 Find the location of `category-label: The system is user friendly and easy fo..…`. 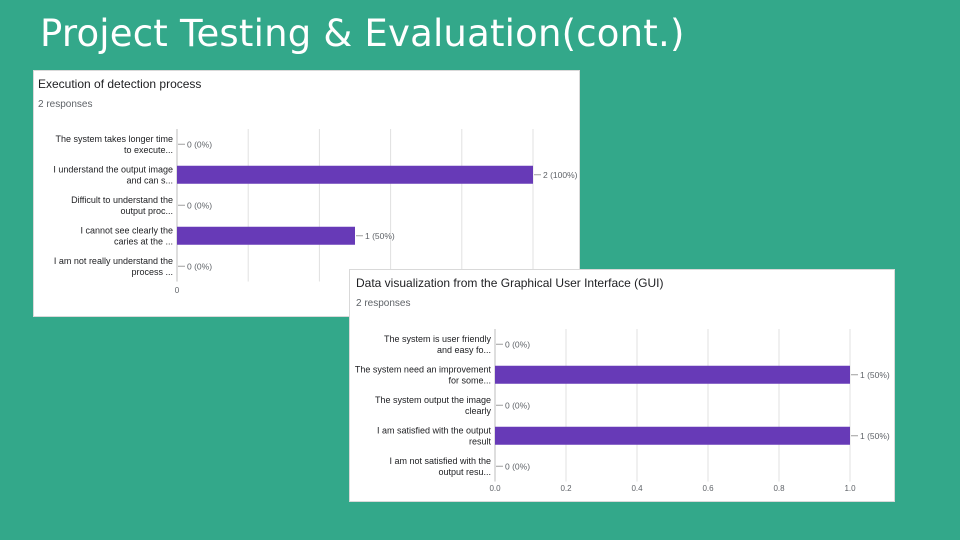

category-label: The system is user friendly and easy fo..… is located at coordinates (438, 344).